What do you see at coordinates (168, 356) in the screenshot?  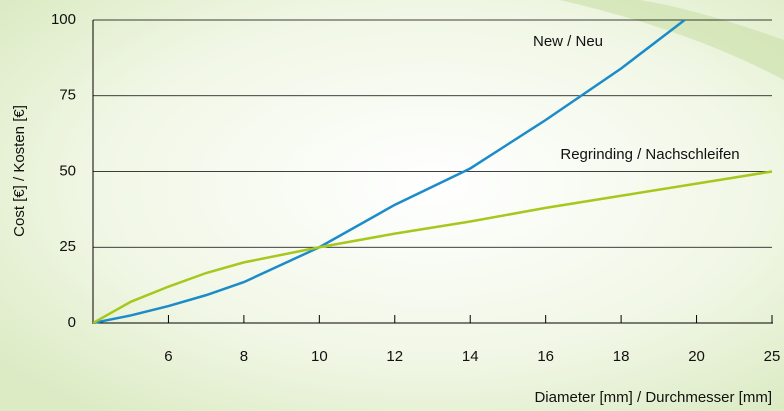 I see `x-tick-label: 6` at bounding box center [168, 356].